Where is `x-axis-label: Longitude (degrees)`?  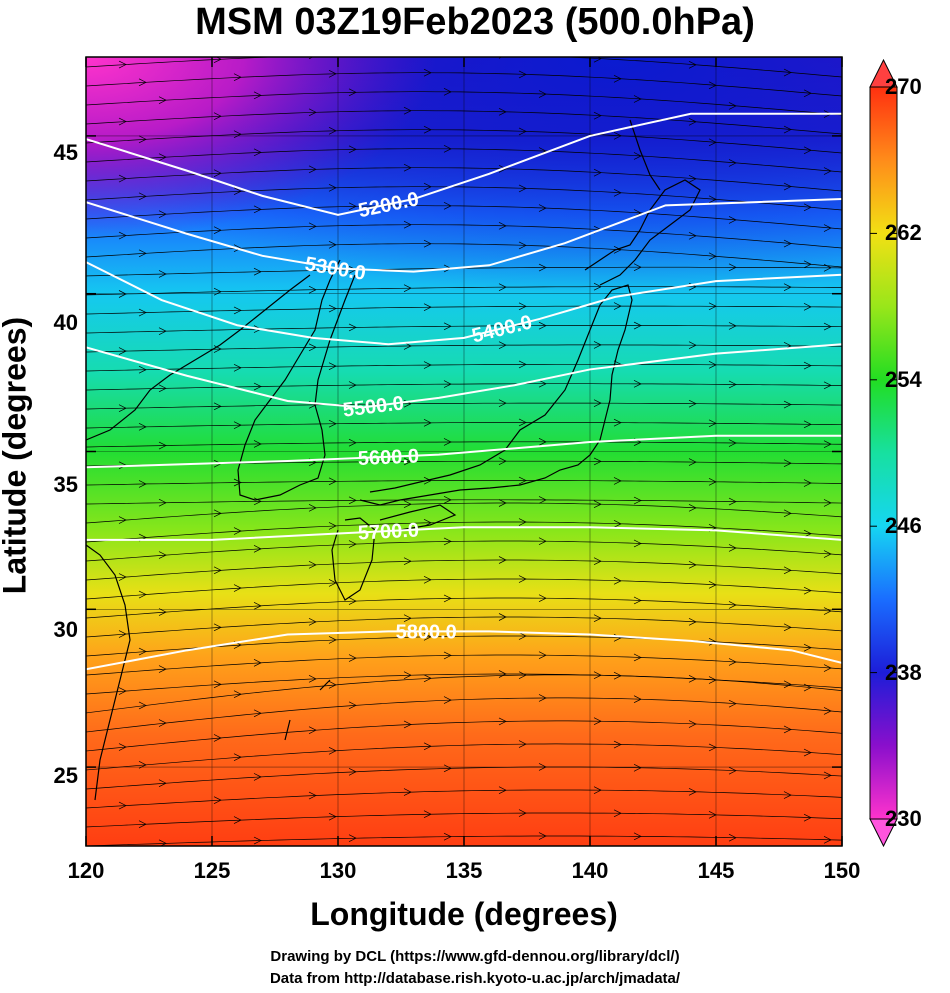
x-axis-label: Longitude (degrees) is located at coordinates (464, 914).